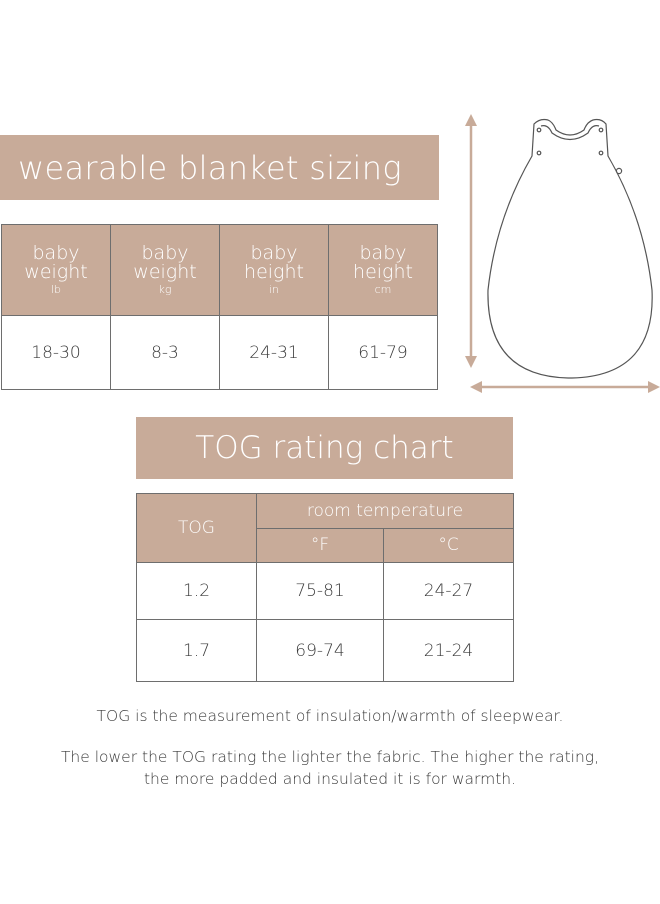 The width and height of the screenshot is (660, 904). I want to click on header-unit: cm, so click(383, 289).